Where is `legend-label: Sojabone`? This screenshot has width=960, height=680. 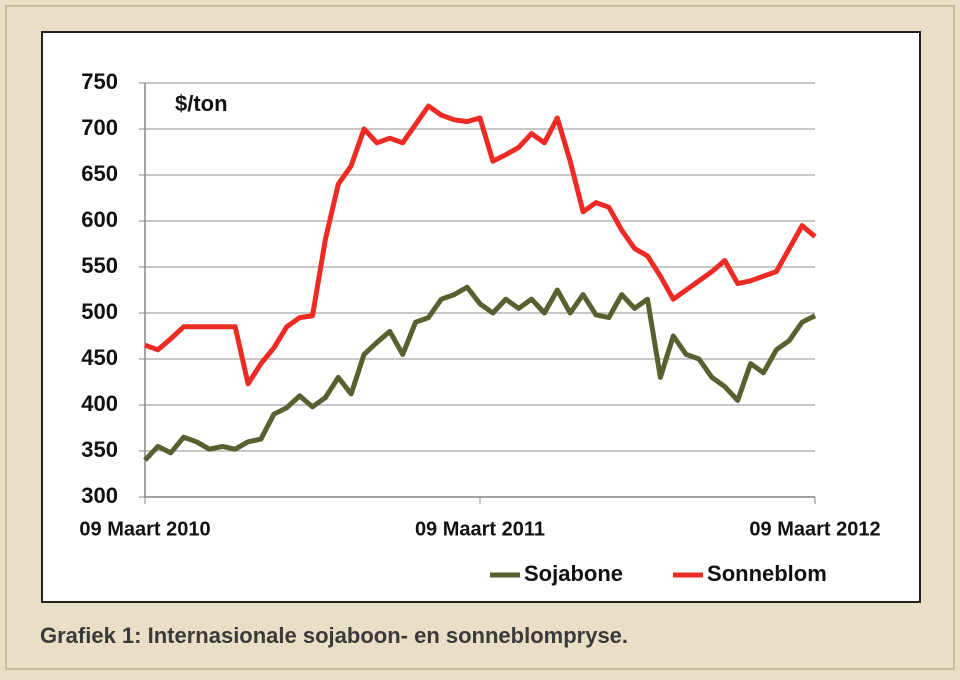 legend-label: Sojabone is located at coordinates (573, 573).